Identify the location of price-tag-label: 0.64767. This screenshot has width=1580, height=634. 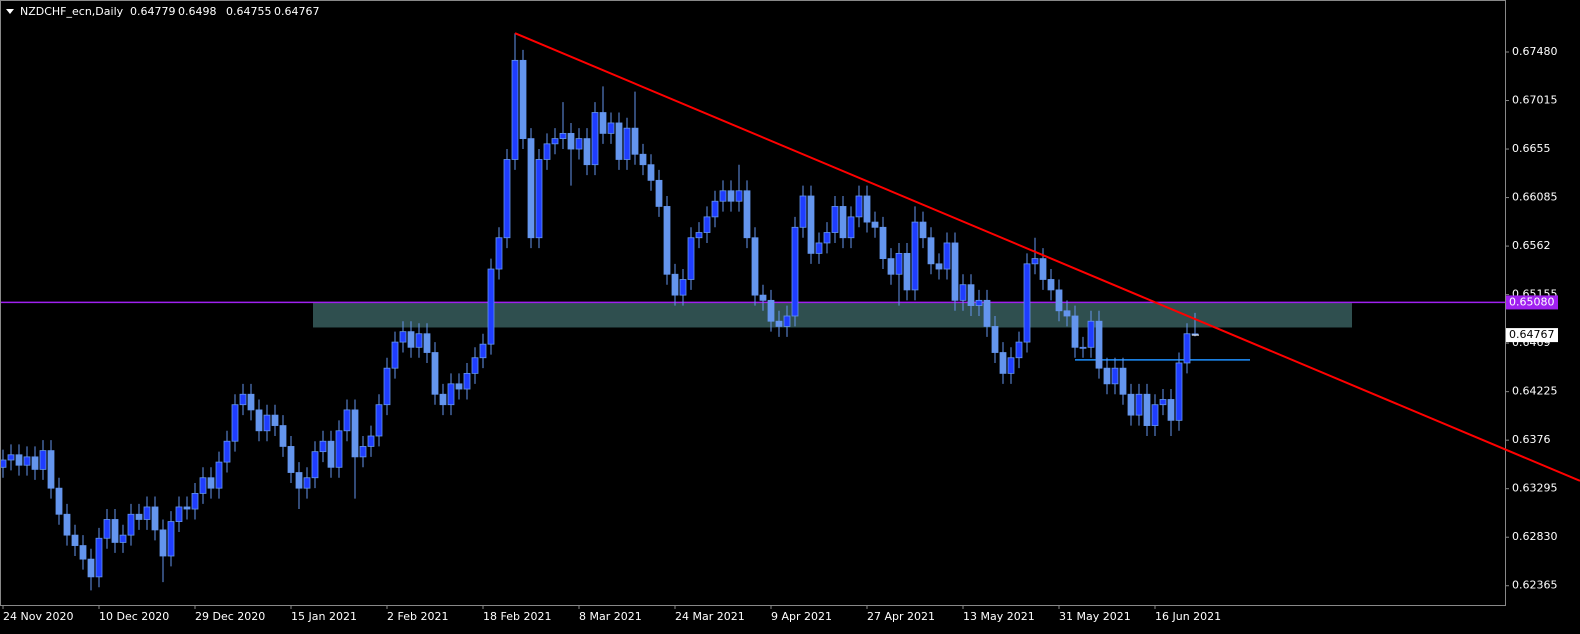
(1532, 334).